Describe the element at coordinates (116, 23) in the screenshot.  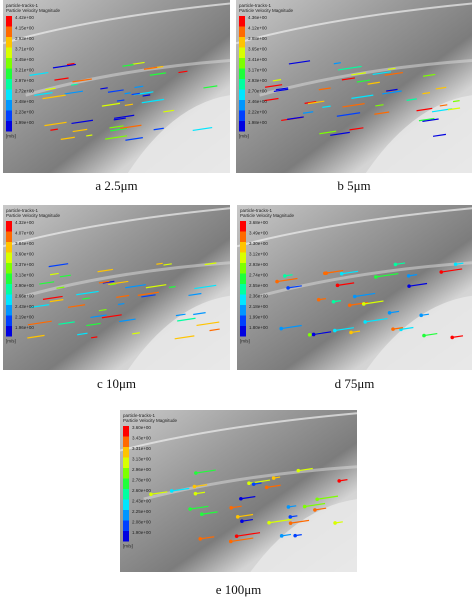
I see `surface-ridge` at that location.